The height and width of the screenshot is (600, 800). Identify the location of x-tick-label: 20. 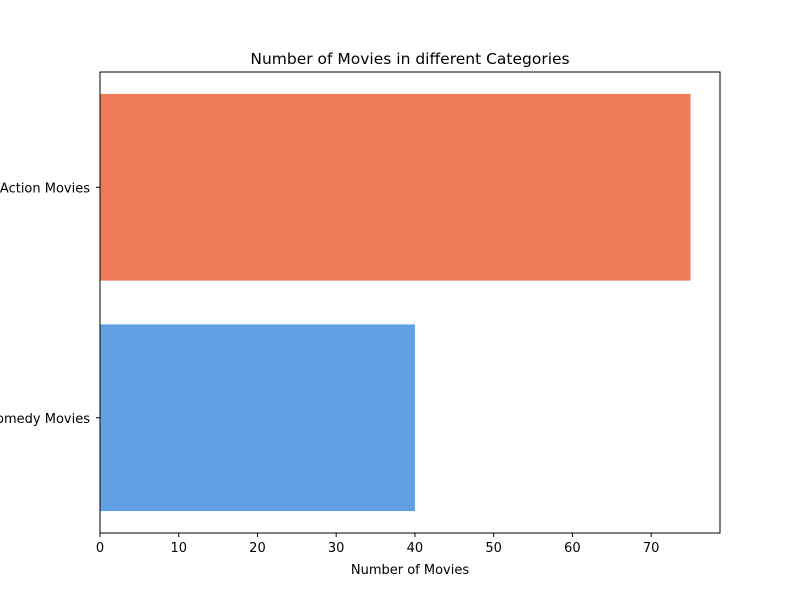
(257, 548).